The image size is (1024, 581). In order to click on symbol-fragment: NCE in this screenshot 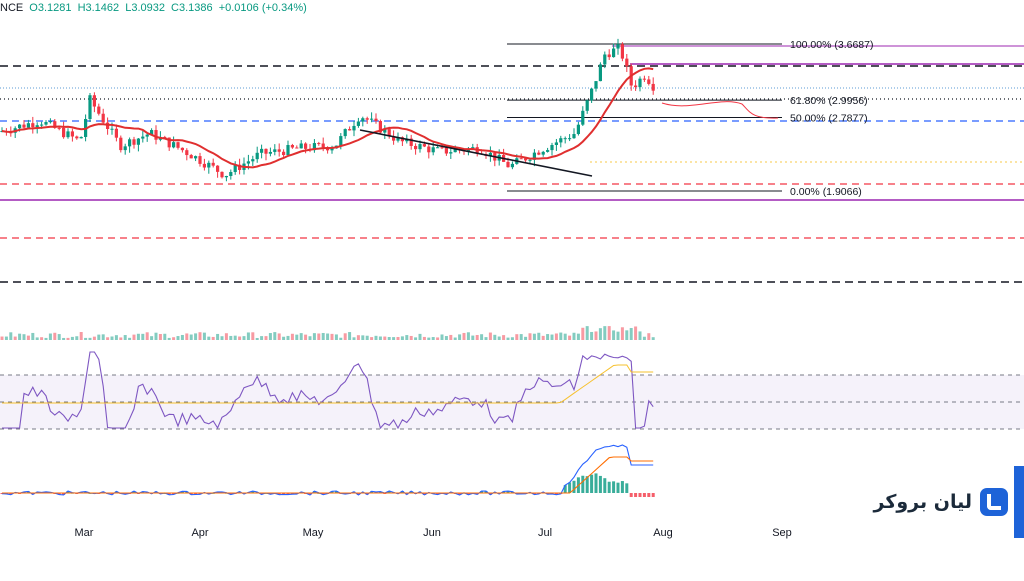, I will do `click(12, 8)`.